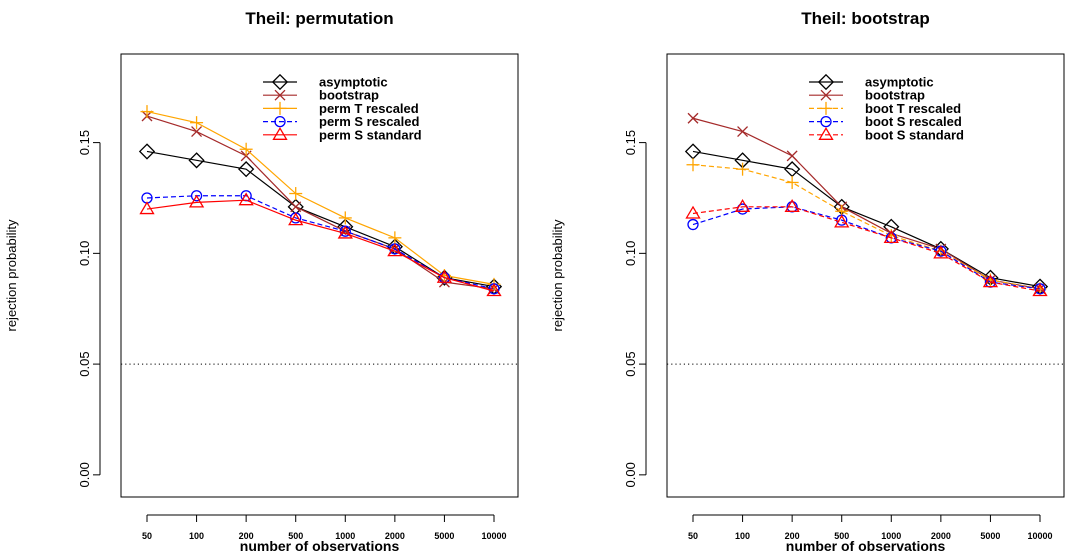  Describe the element at coordinates (792, 536) in the screenshot. I see `x-tick-label: 200` at that location.